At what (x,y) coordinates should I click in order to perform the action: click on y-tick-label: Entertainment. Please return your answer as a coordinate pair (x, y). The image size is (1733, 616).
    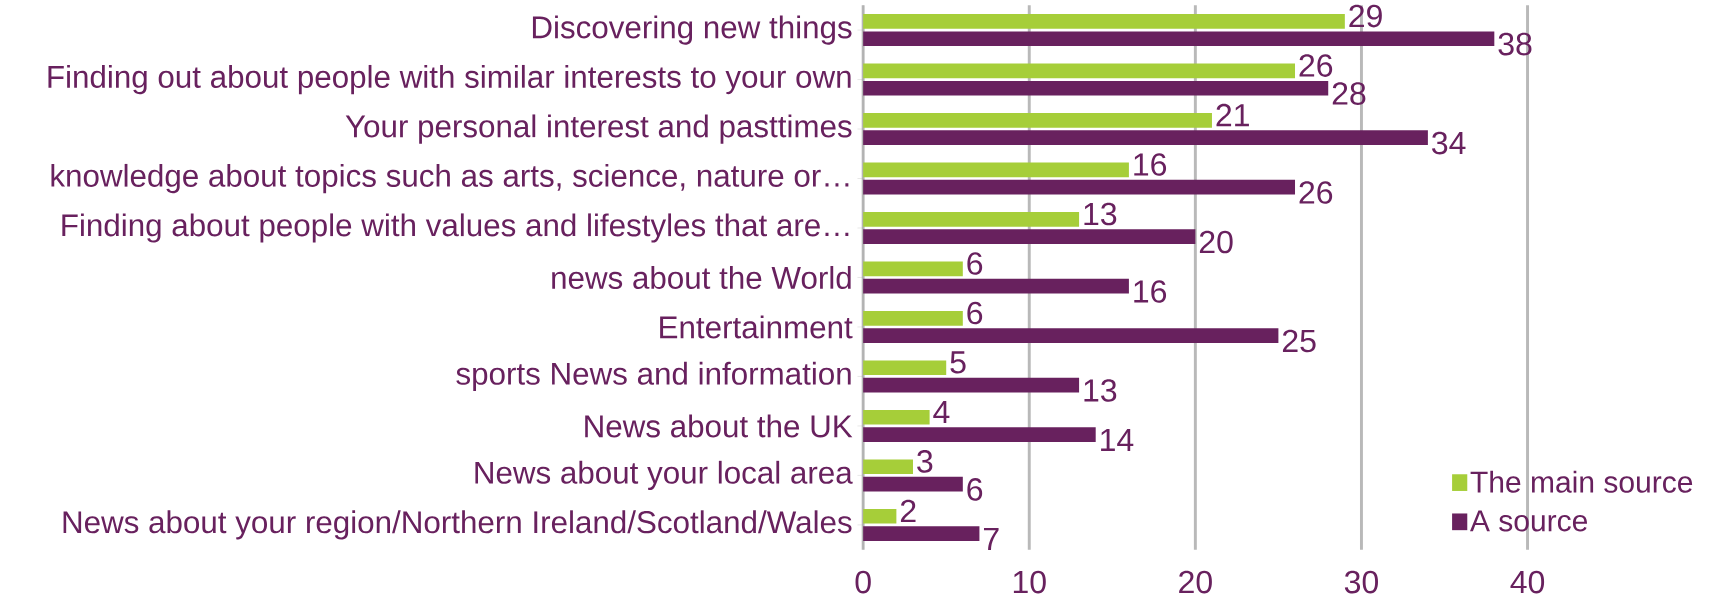
    Looking at the image, I should click on (756, 327).